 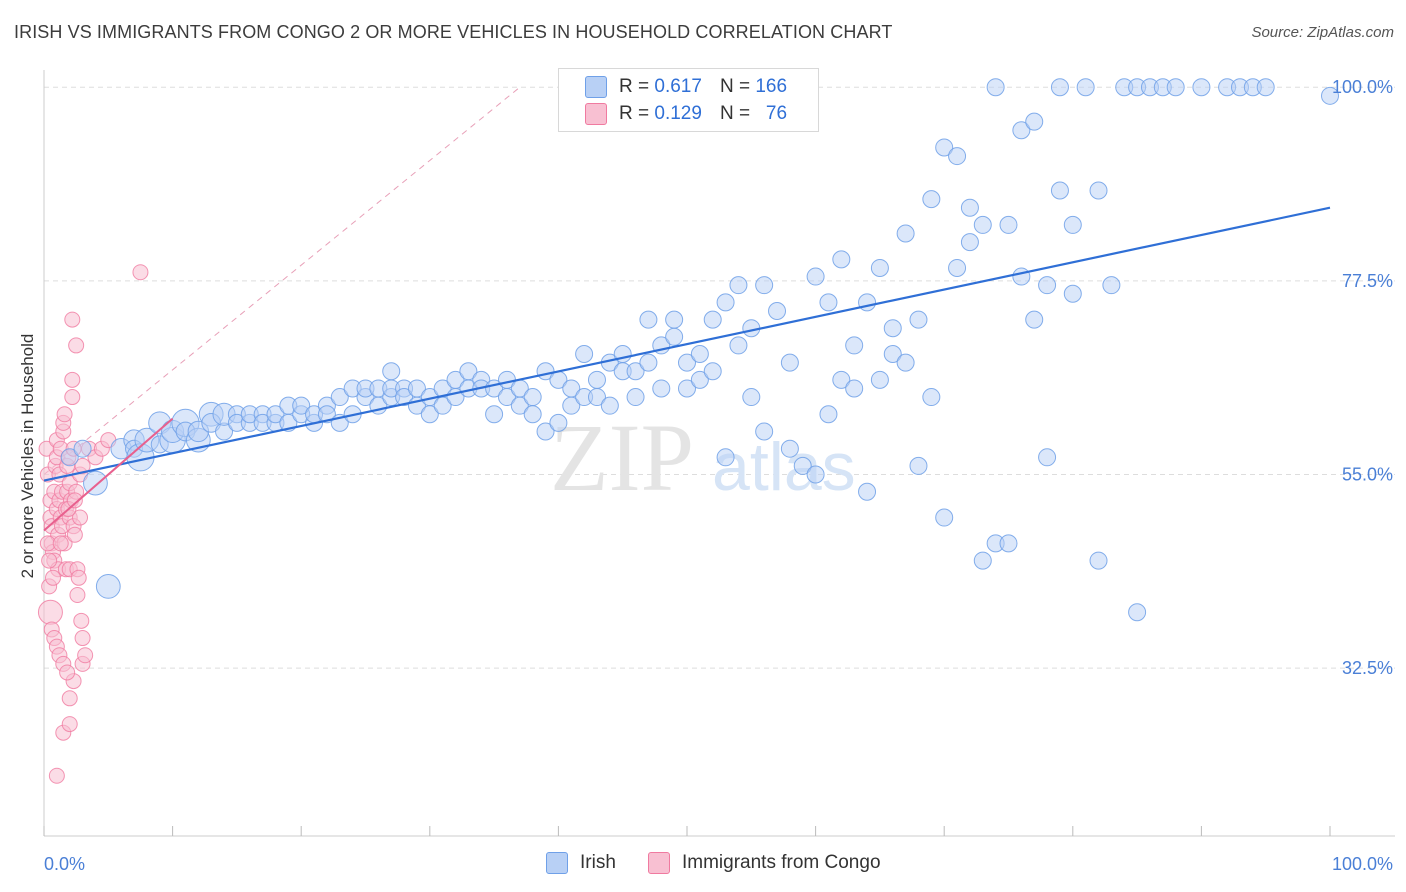 I want to click on x-tick-label: 0.0%, so click(x=64, y=864).